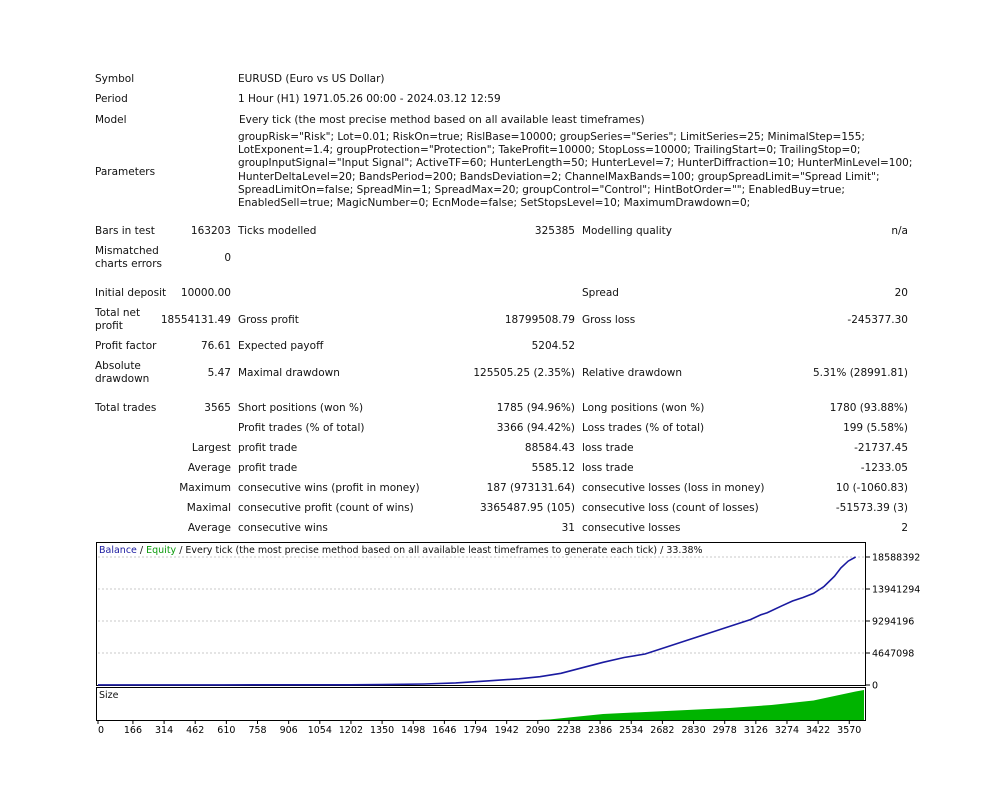 Image resolution: width=1000 pixels, height=800 pixels. What do you see at coordinates (881, 448) in the screenshot?
I see `largest-loss-value: -21737.45` at bounding box center [881, 448].